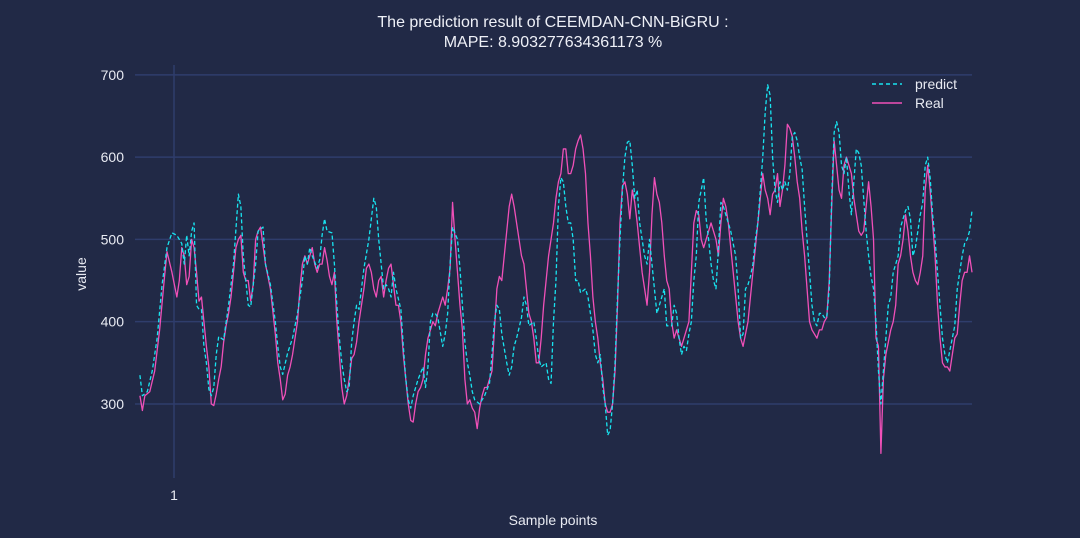  Describe the element at coordinates (553, 42) in the screenshot. I see `chart-title-line2: MAPE: 8.903277634361173 %` at that location.